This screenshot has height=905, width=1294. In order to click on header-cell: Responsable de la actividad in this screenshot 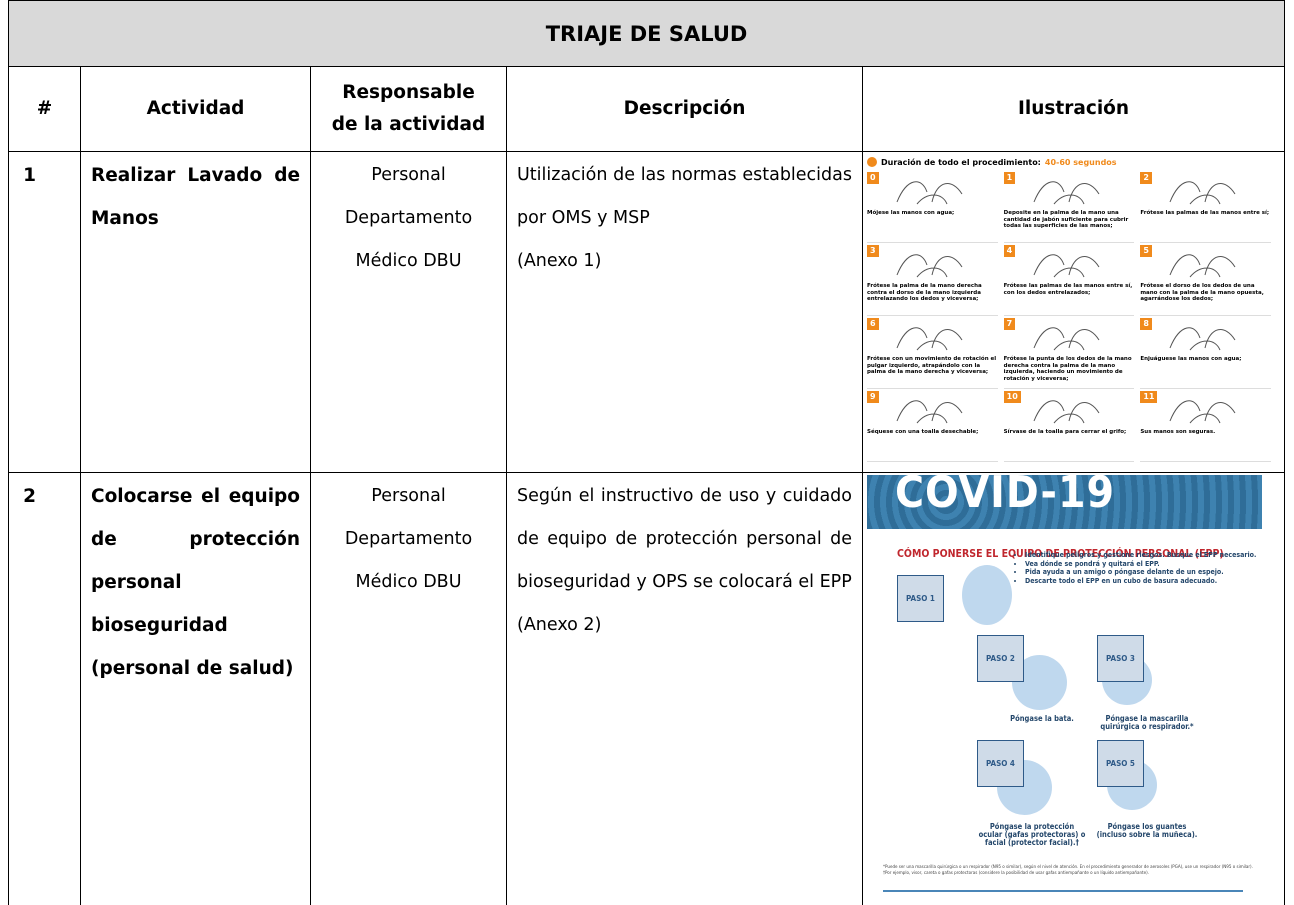, I will do `click(408, 109)`.